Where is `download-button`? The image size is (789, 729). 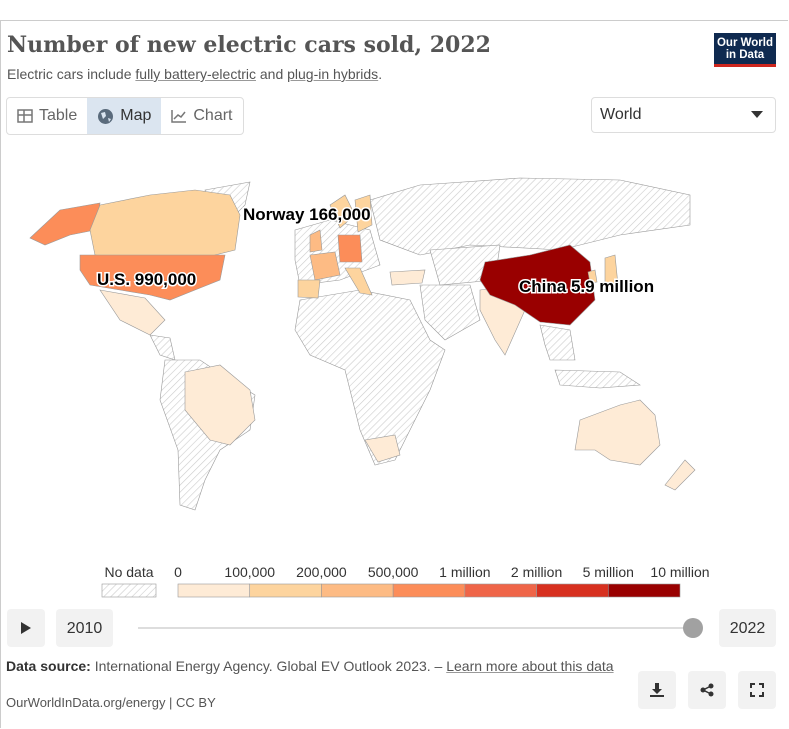
download-button is located at coordinates (657, 690).